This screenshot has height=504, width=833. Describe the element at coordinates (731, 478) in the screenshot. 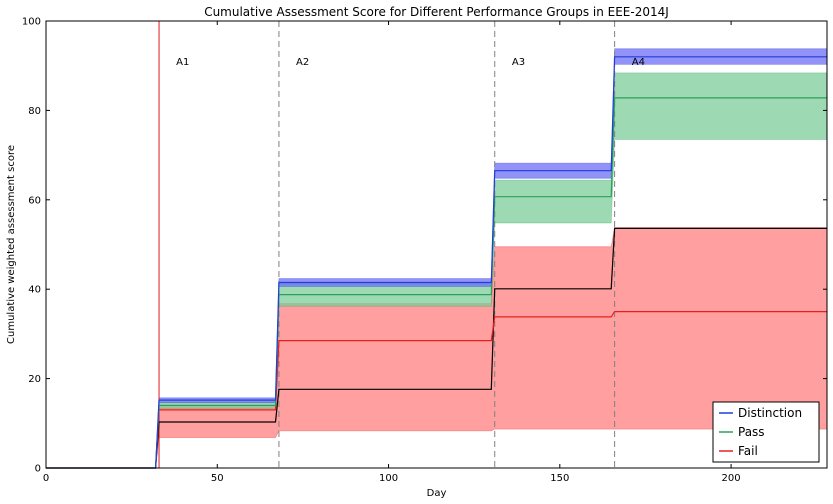

I see `x-tick-label: 200` at that location.